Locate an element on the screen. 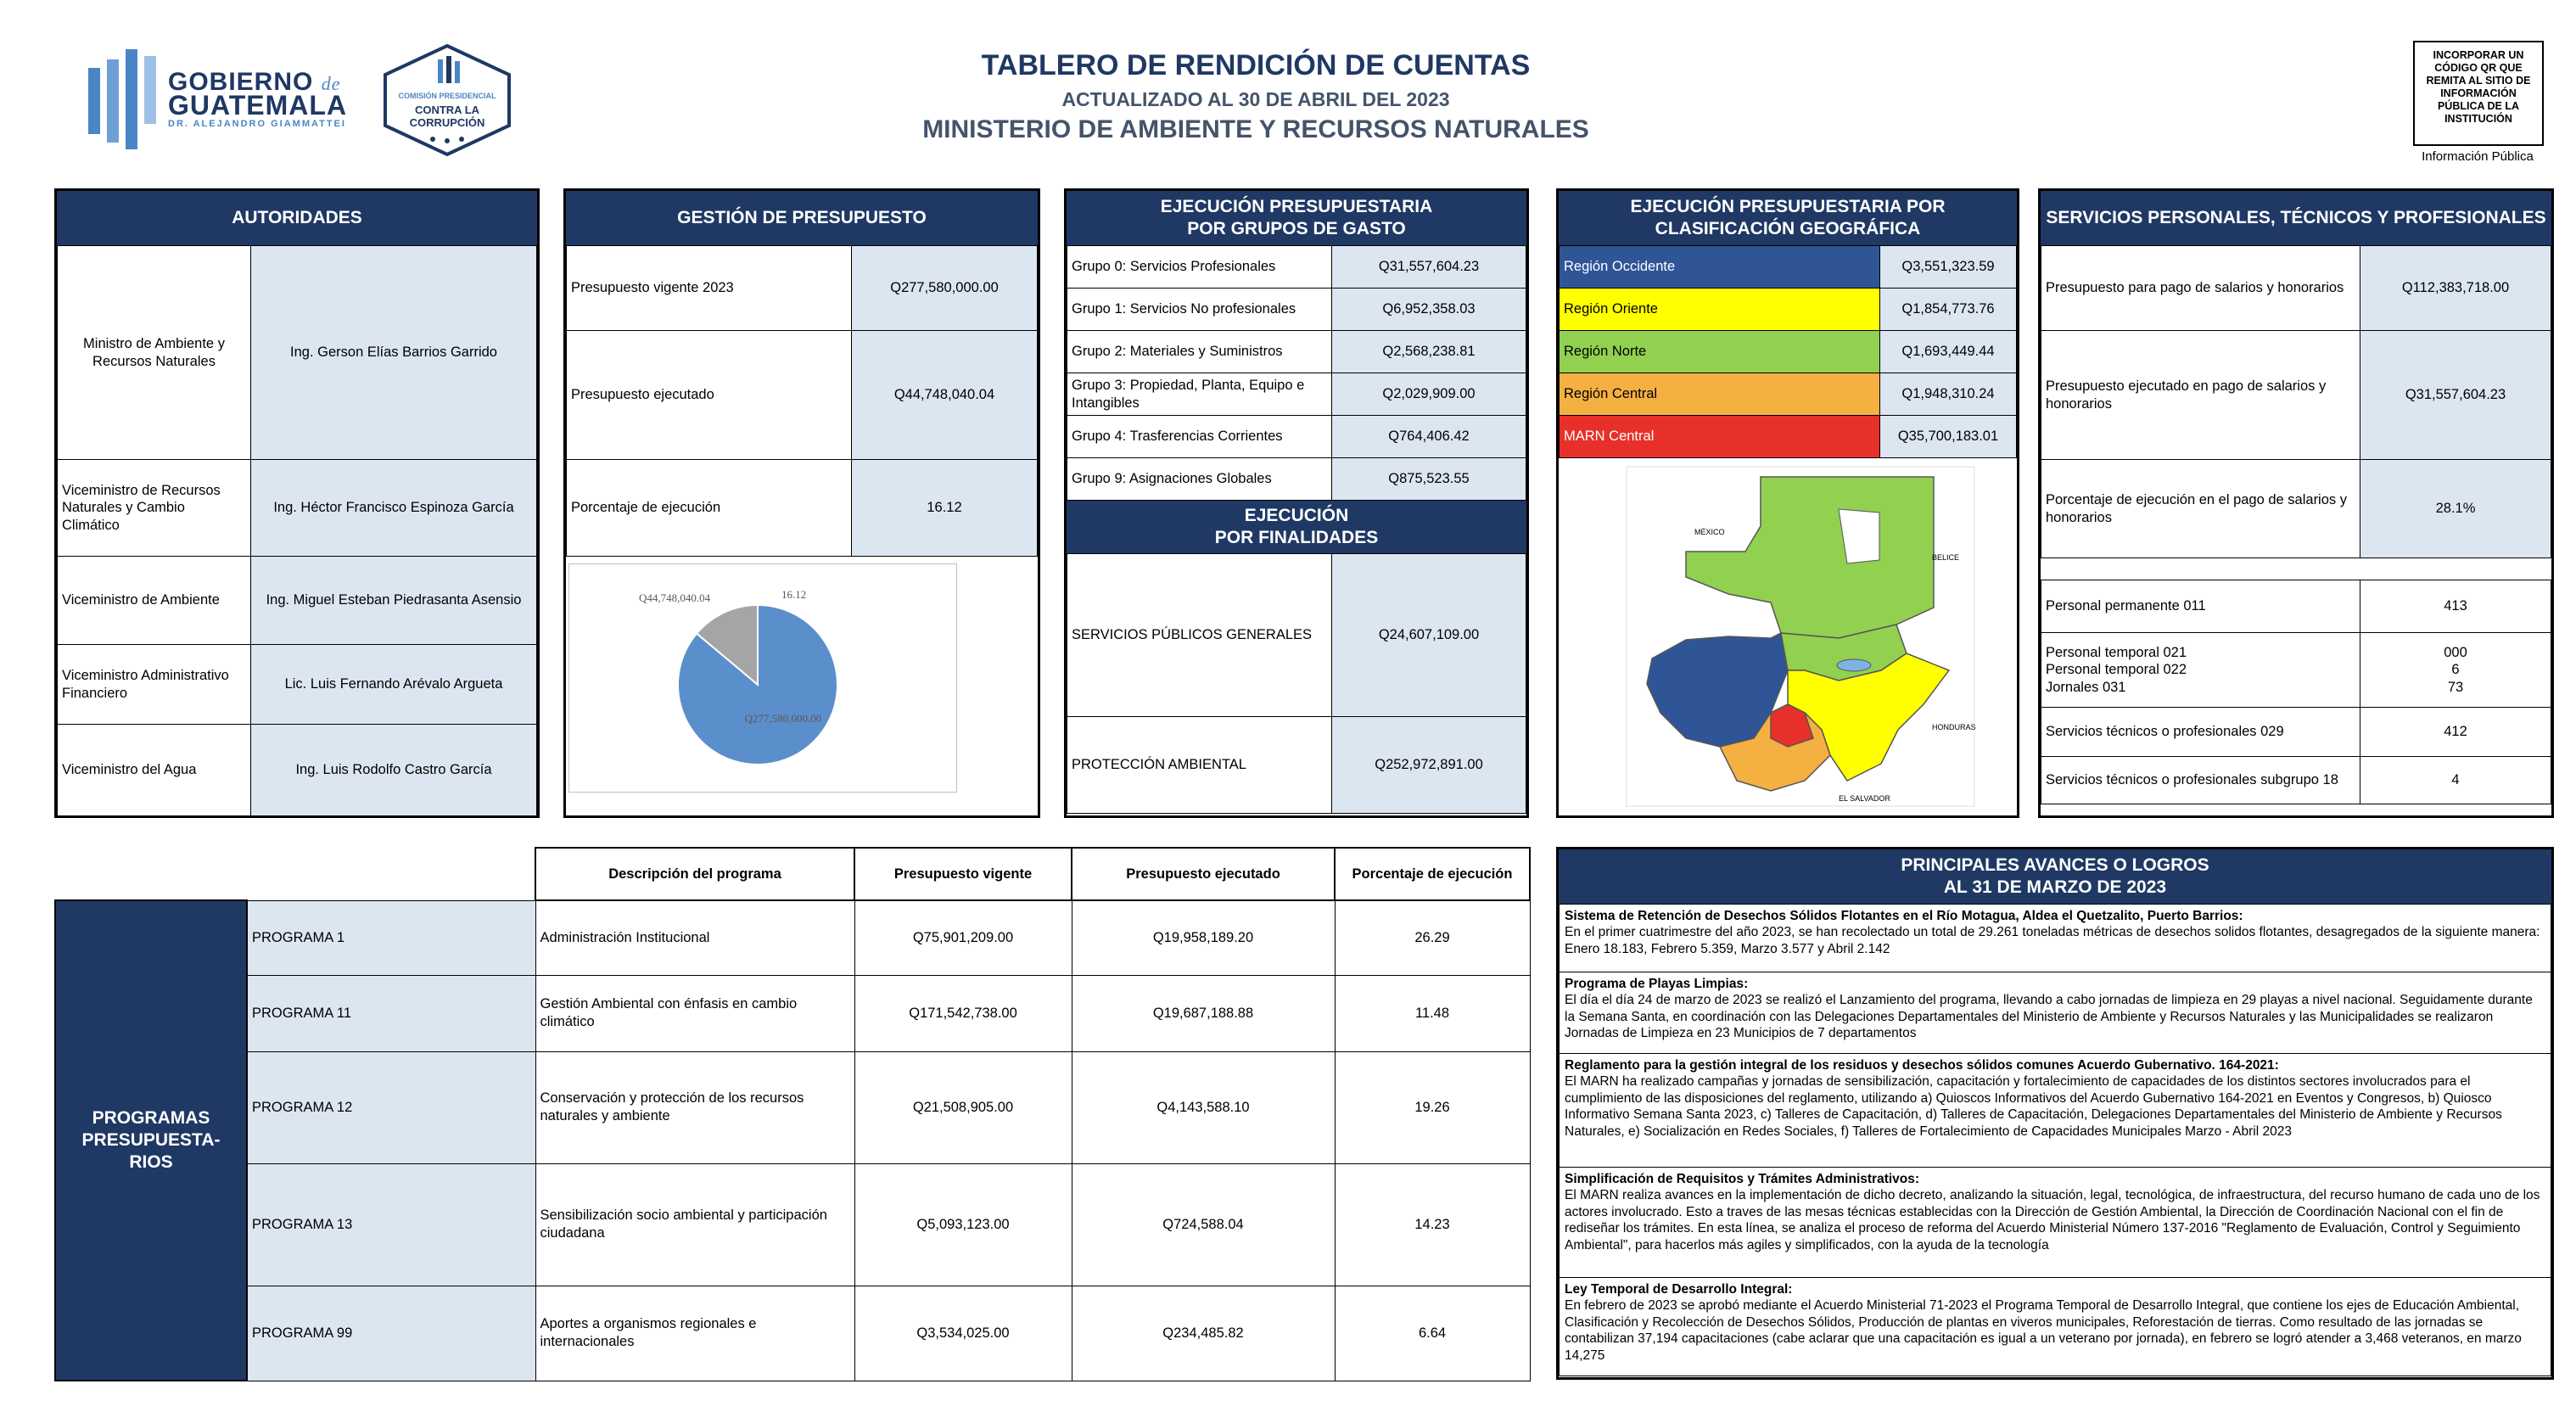 This screenshot has height=1412, width=2576. programa-vigente: Q5,093,123.00 is located at coordinates (963, 1224).